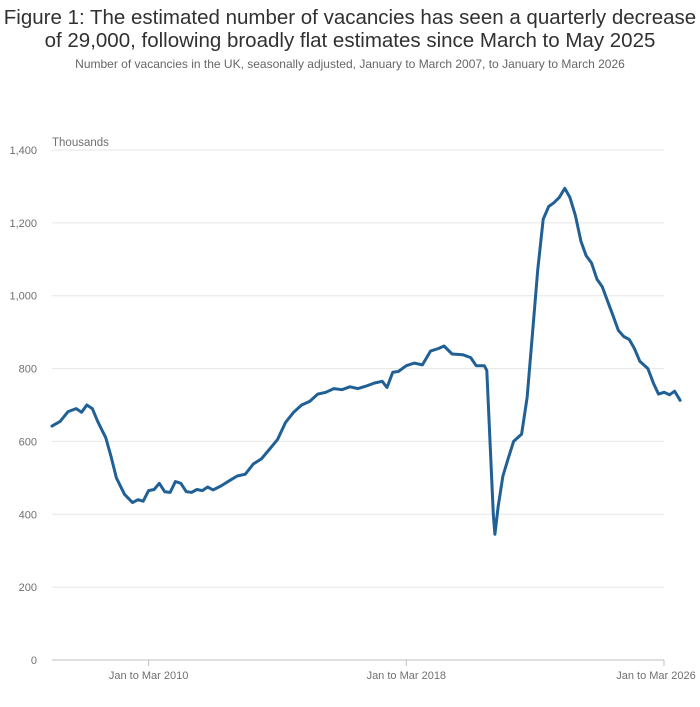  Describe the element at coordinates (28, 370) in the screenshot. I see `y-tick-label: 800` at that location.